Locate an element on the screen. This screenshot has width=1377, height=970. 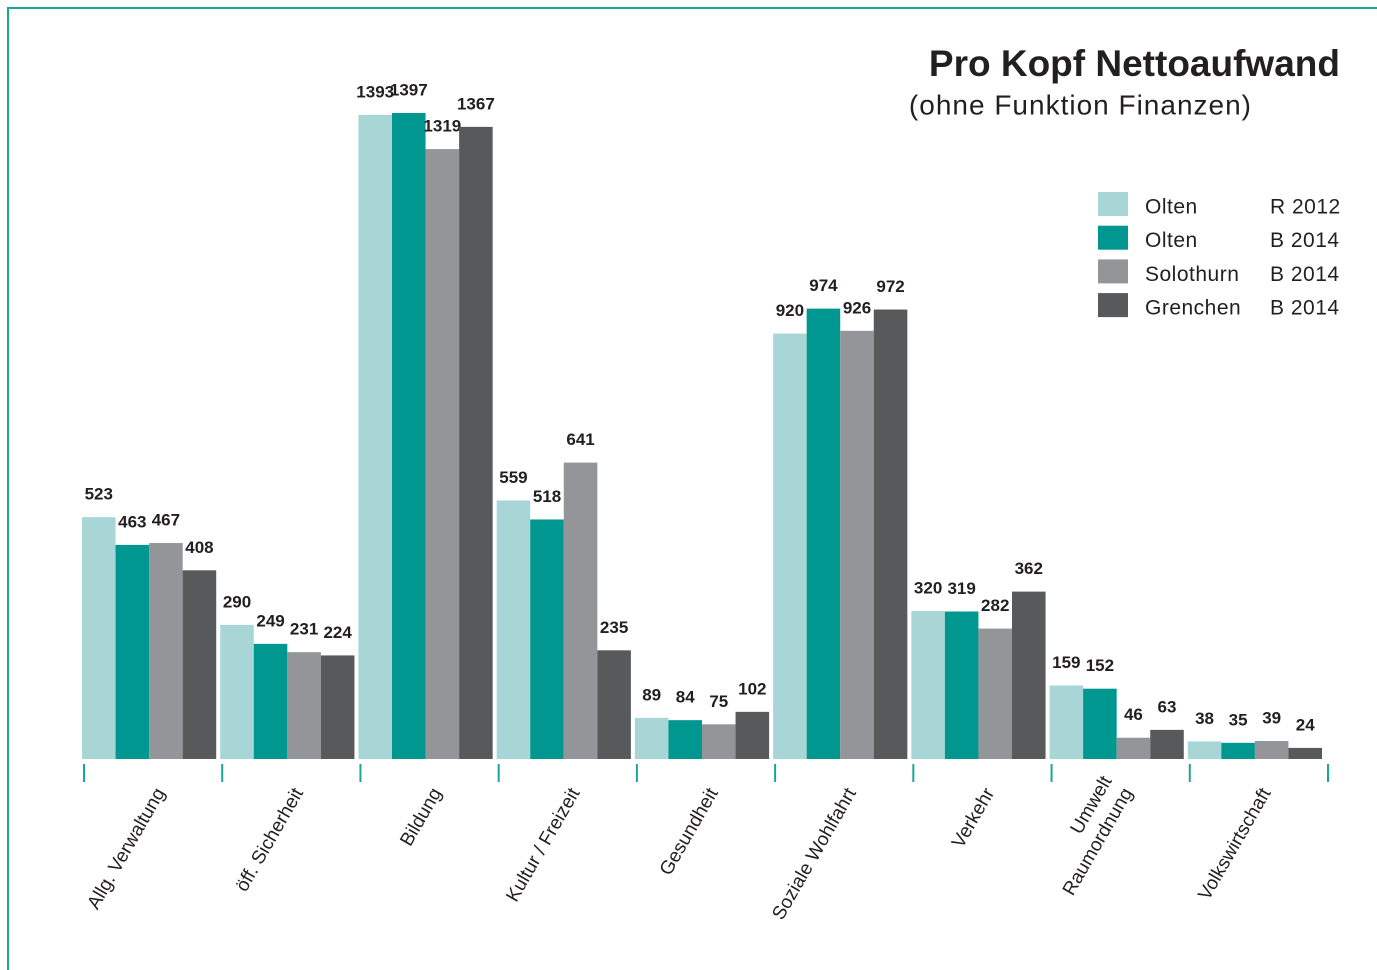
value-label: 159 is located at coordinates (1066, 662).